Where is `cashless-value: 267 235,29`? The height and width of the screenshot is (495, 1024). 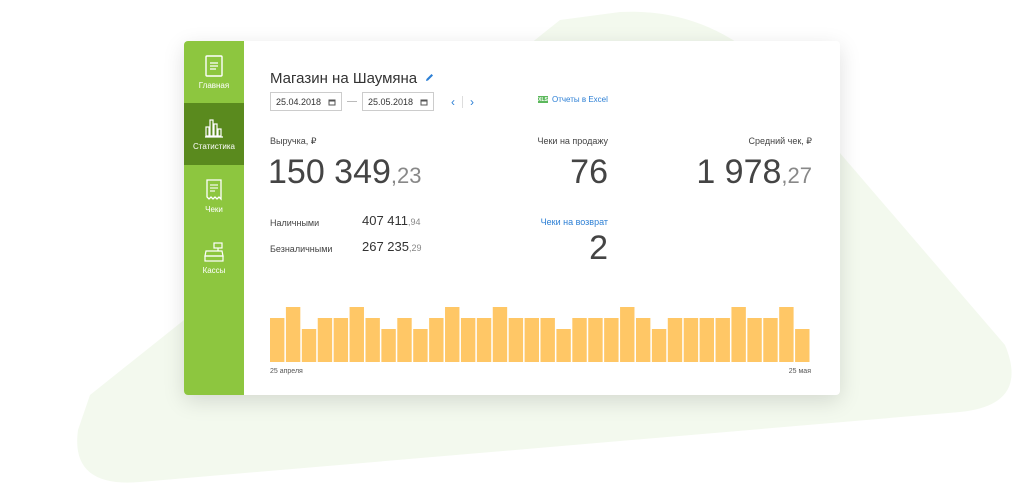
cashless-value: 267 235,29 is located at coordinates (392, 246).